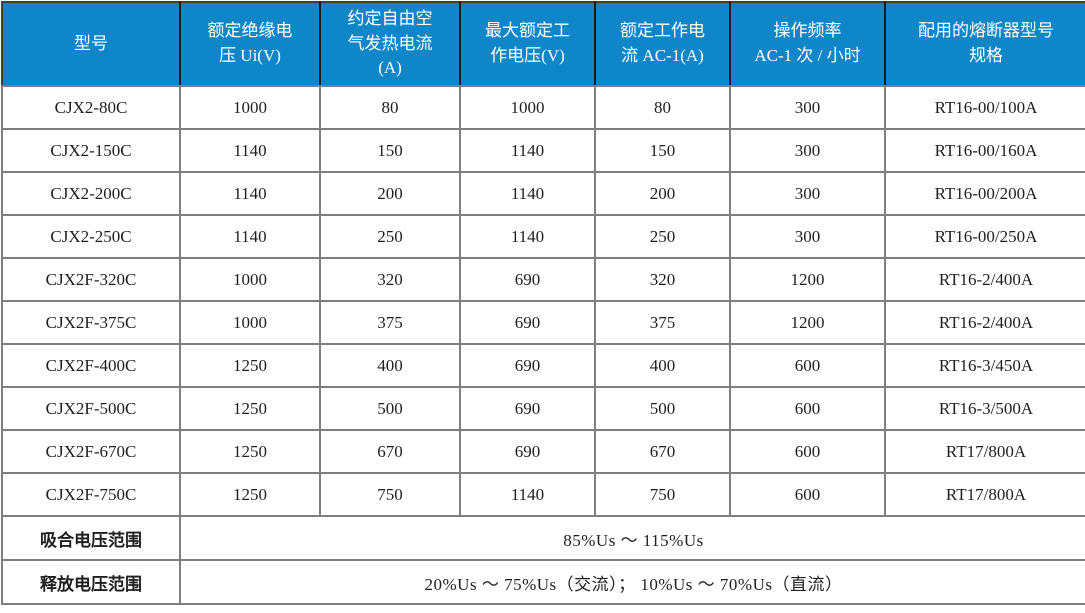 This screenshot has width=1085, height=613. Describe the element at coordinates (91, 494) in the screenshot. I see `model-cell: CJX2F-750C` at that location.